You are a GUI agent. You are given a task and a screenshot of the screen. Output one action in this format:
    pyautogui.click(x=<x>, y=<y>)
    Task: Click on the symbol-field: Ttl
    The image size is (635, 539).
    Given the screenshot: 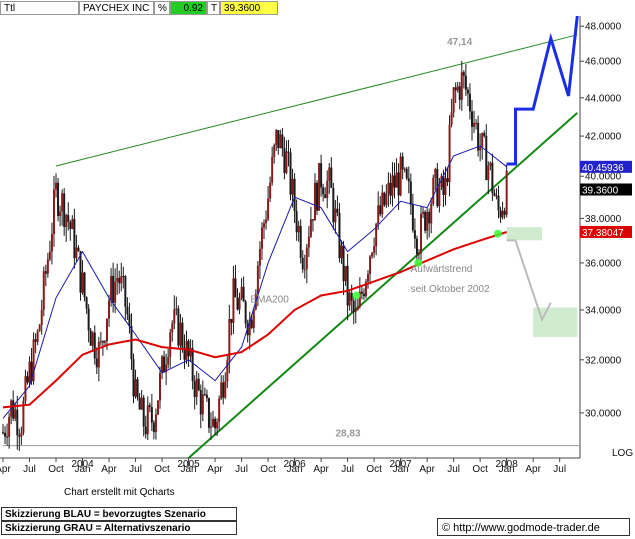 What is the action you would take?
    pyautogui.click(x=39, y=8)
    